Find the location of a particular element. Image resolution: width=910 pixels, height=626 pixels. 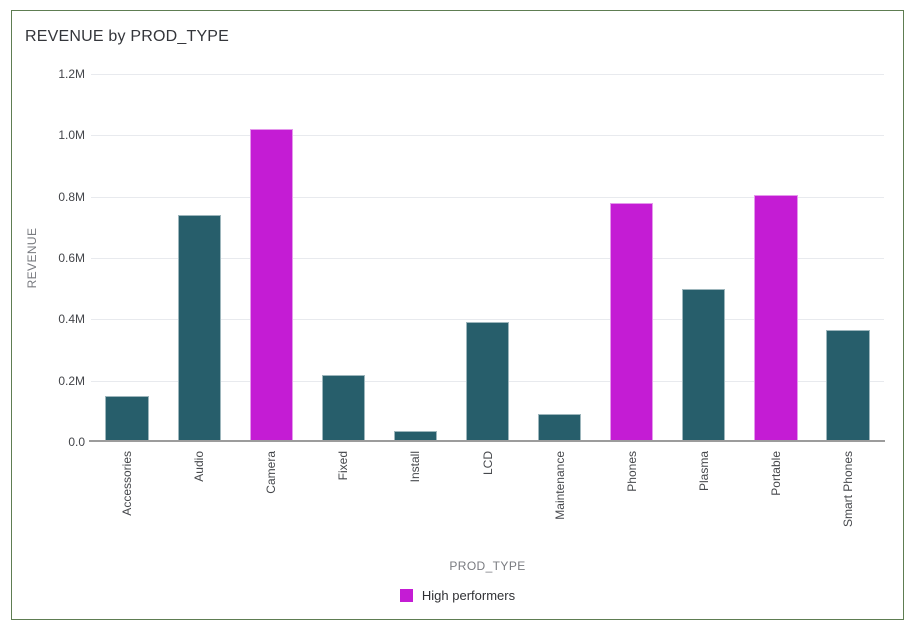

bar-slot-smart-phones is located at coordinates (848, 258).